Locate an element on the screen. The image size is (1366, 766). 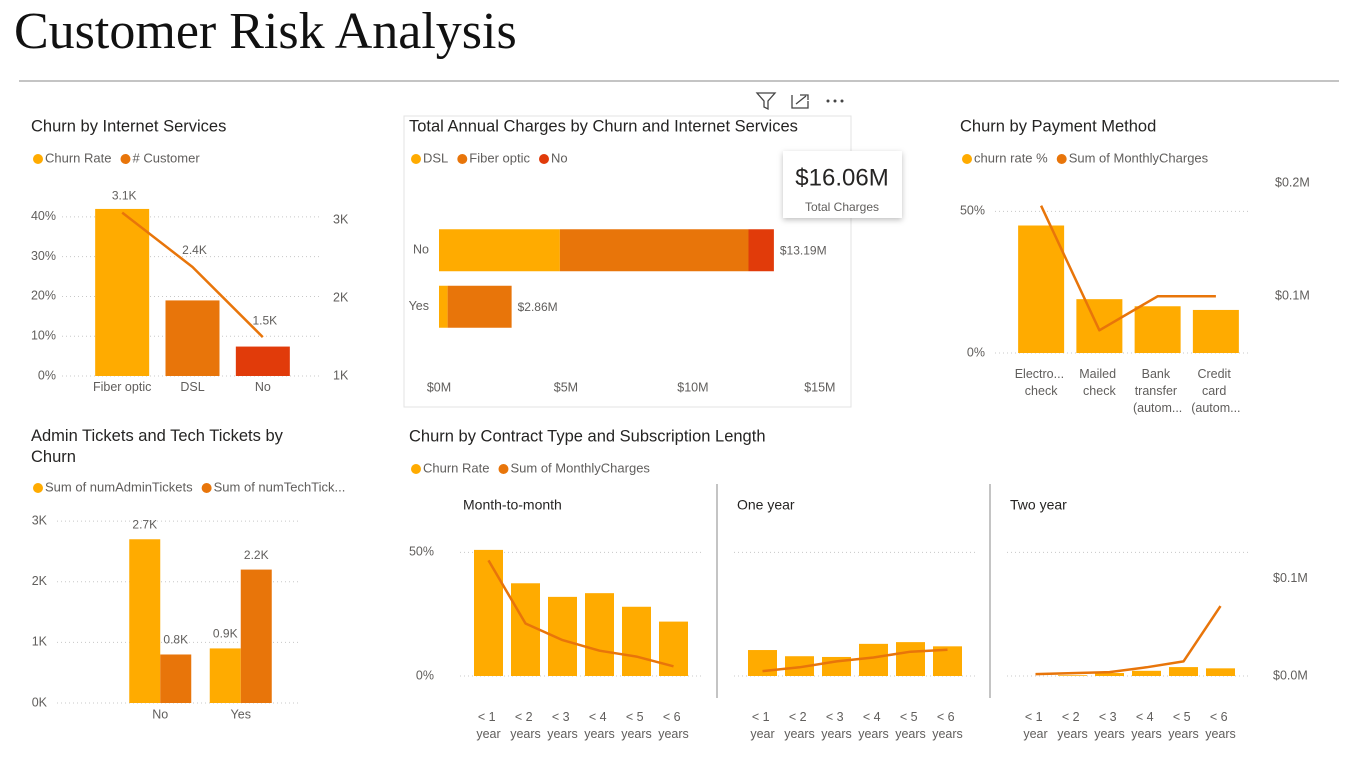
page-title: Customer Risk Analysis is located at coordinates (265, 31).